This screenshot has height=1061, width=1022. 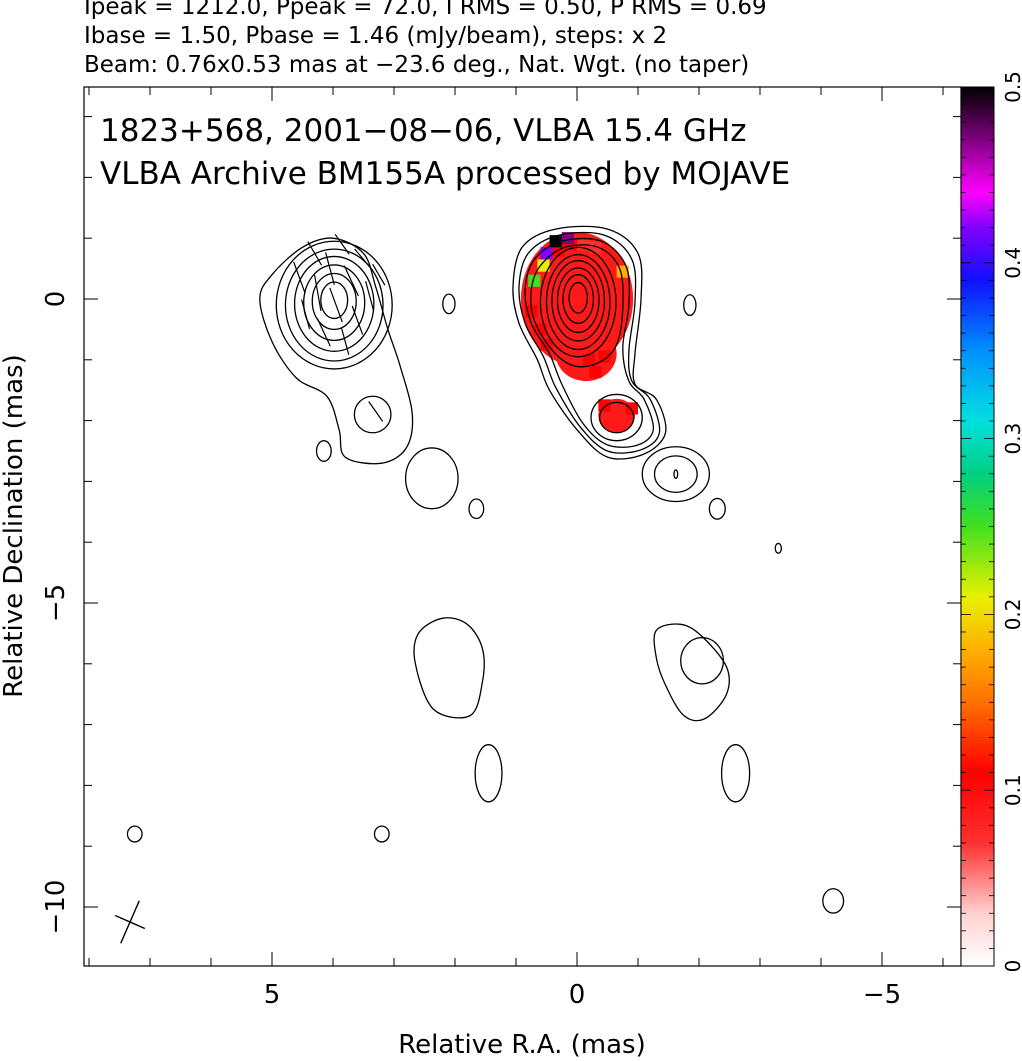 I want to click on beam-marker, so click(x=130, y=922).